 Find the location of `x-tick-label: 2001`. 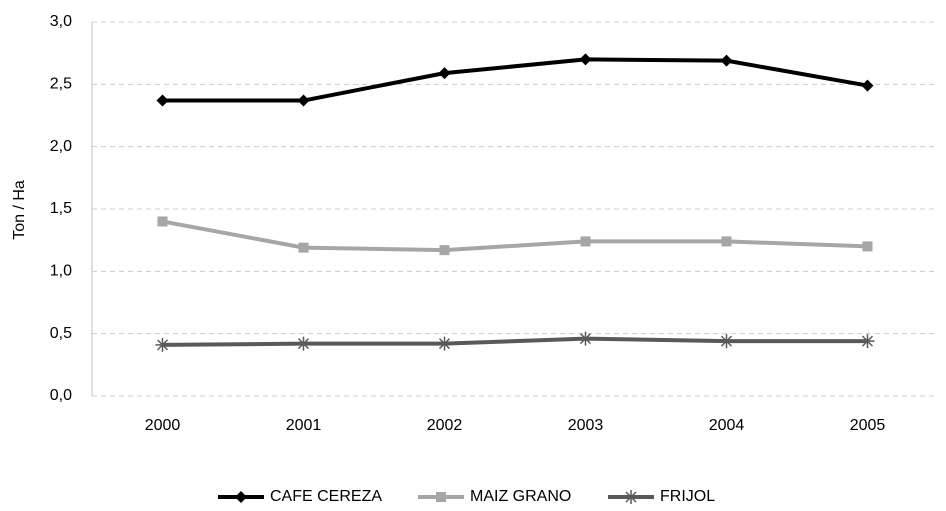

x-tick-label: 2001 is located at coordinates (304, 425).